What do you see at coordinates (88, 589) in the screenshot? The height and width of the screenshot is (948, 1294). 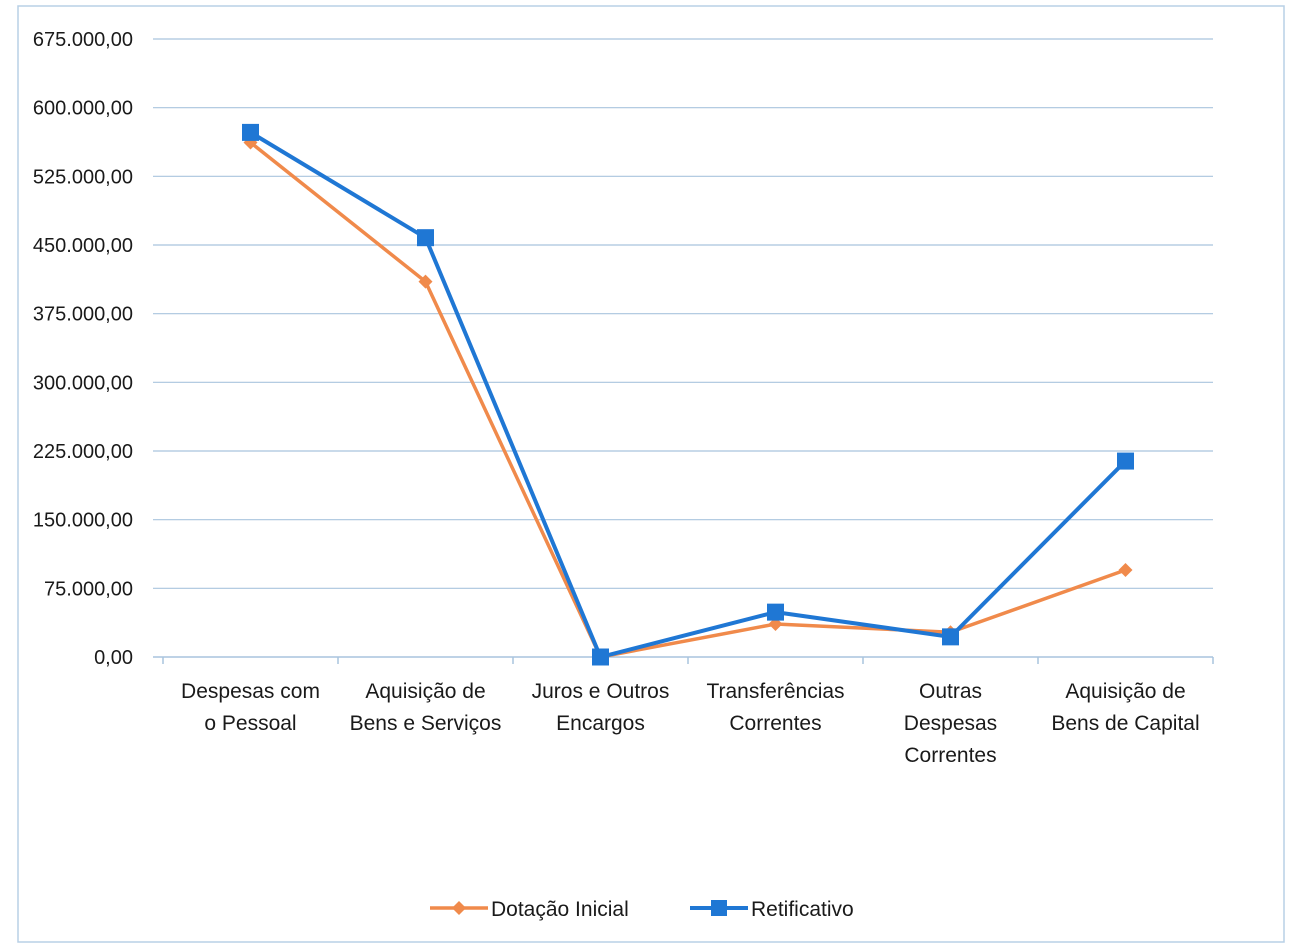 I see `y-tick-label: 75.000,00` at bounding box center [88, 589].